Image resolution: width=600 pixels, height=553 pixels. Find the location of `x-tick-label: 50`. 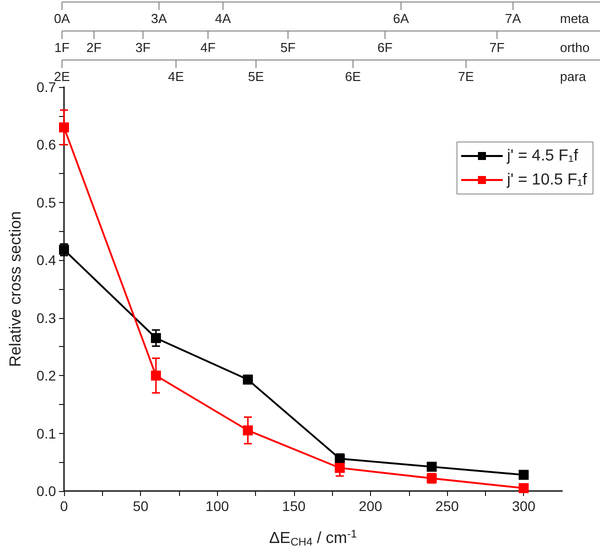

x-tick-label: 50 is located at coordinates (140, 506).